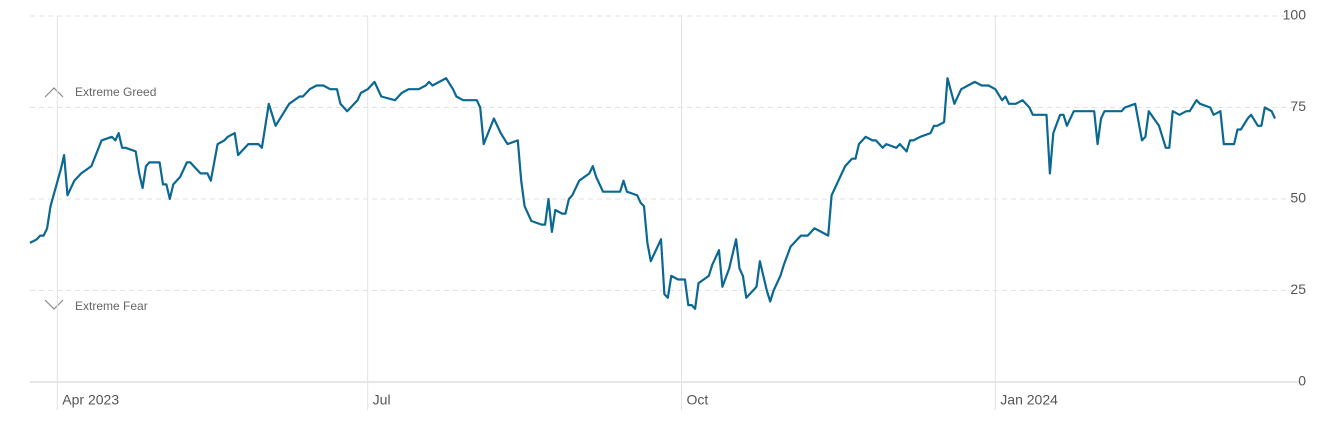 The height and width of the screenshot is (421, 1340). Describe the element at coordinates (1295, 15) in the screenshot. I see `y-tick-label: 100` at that location.